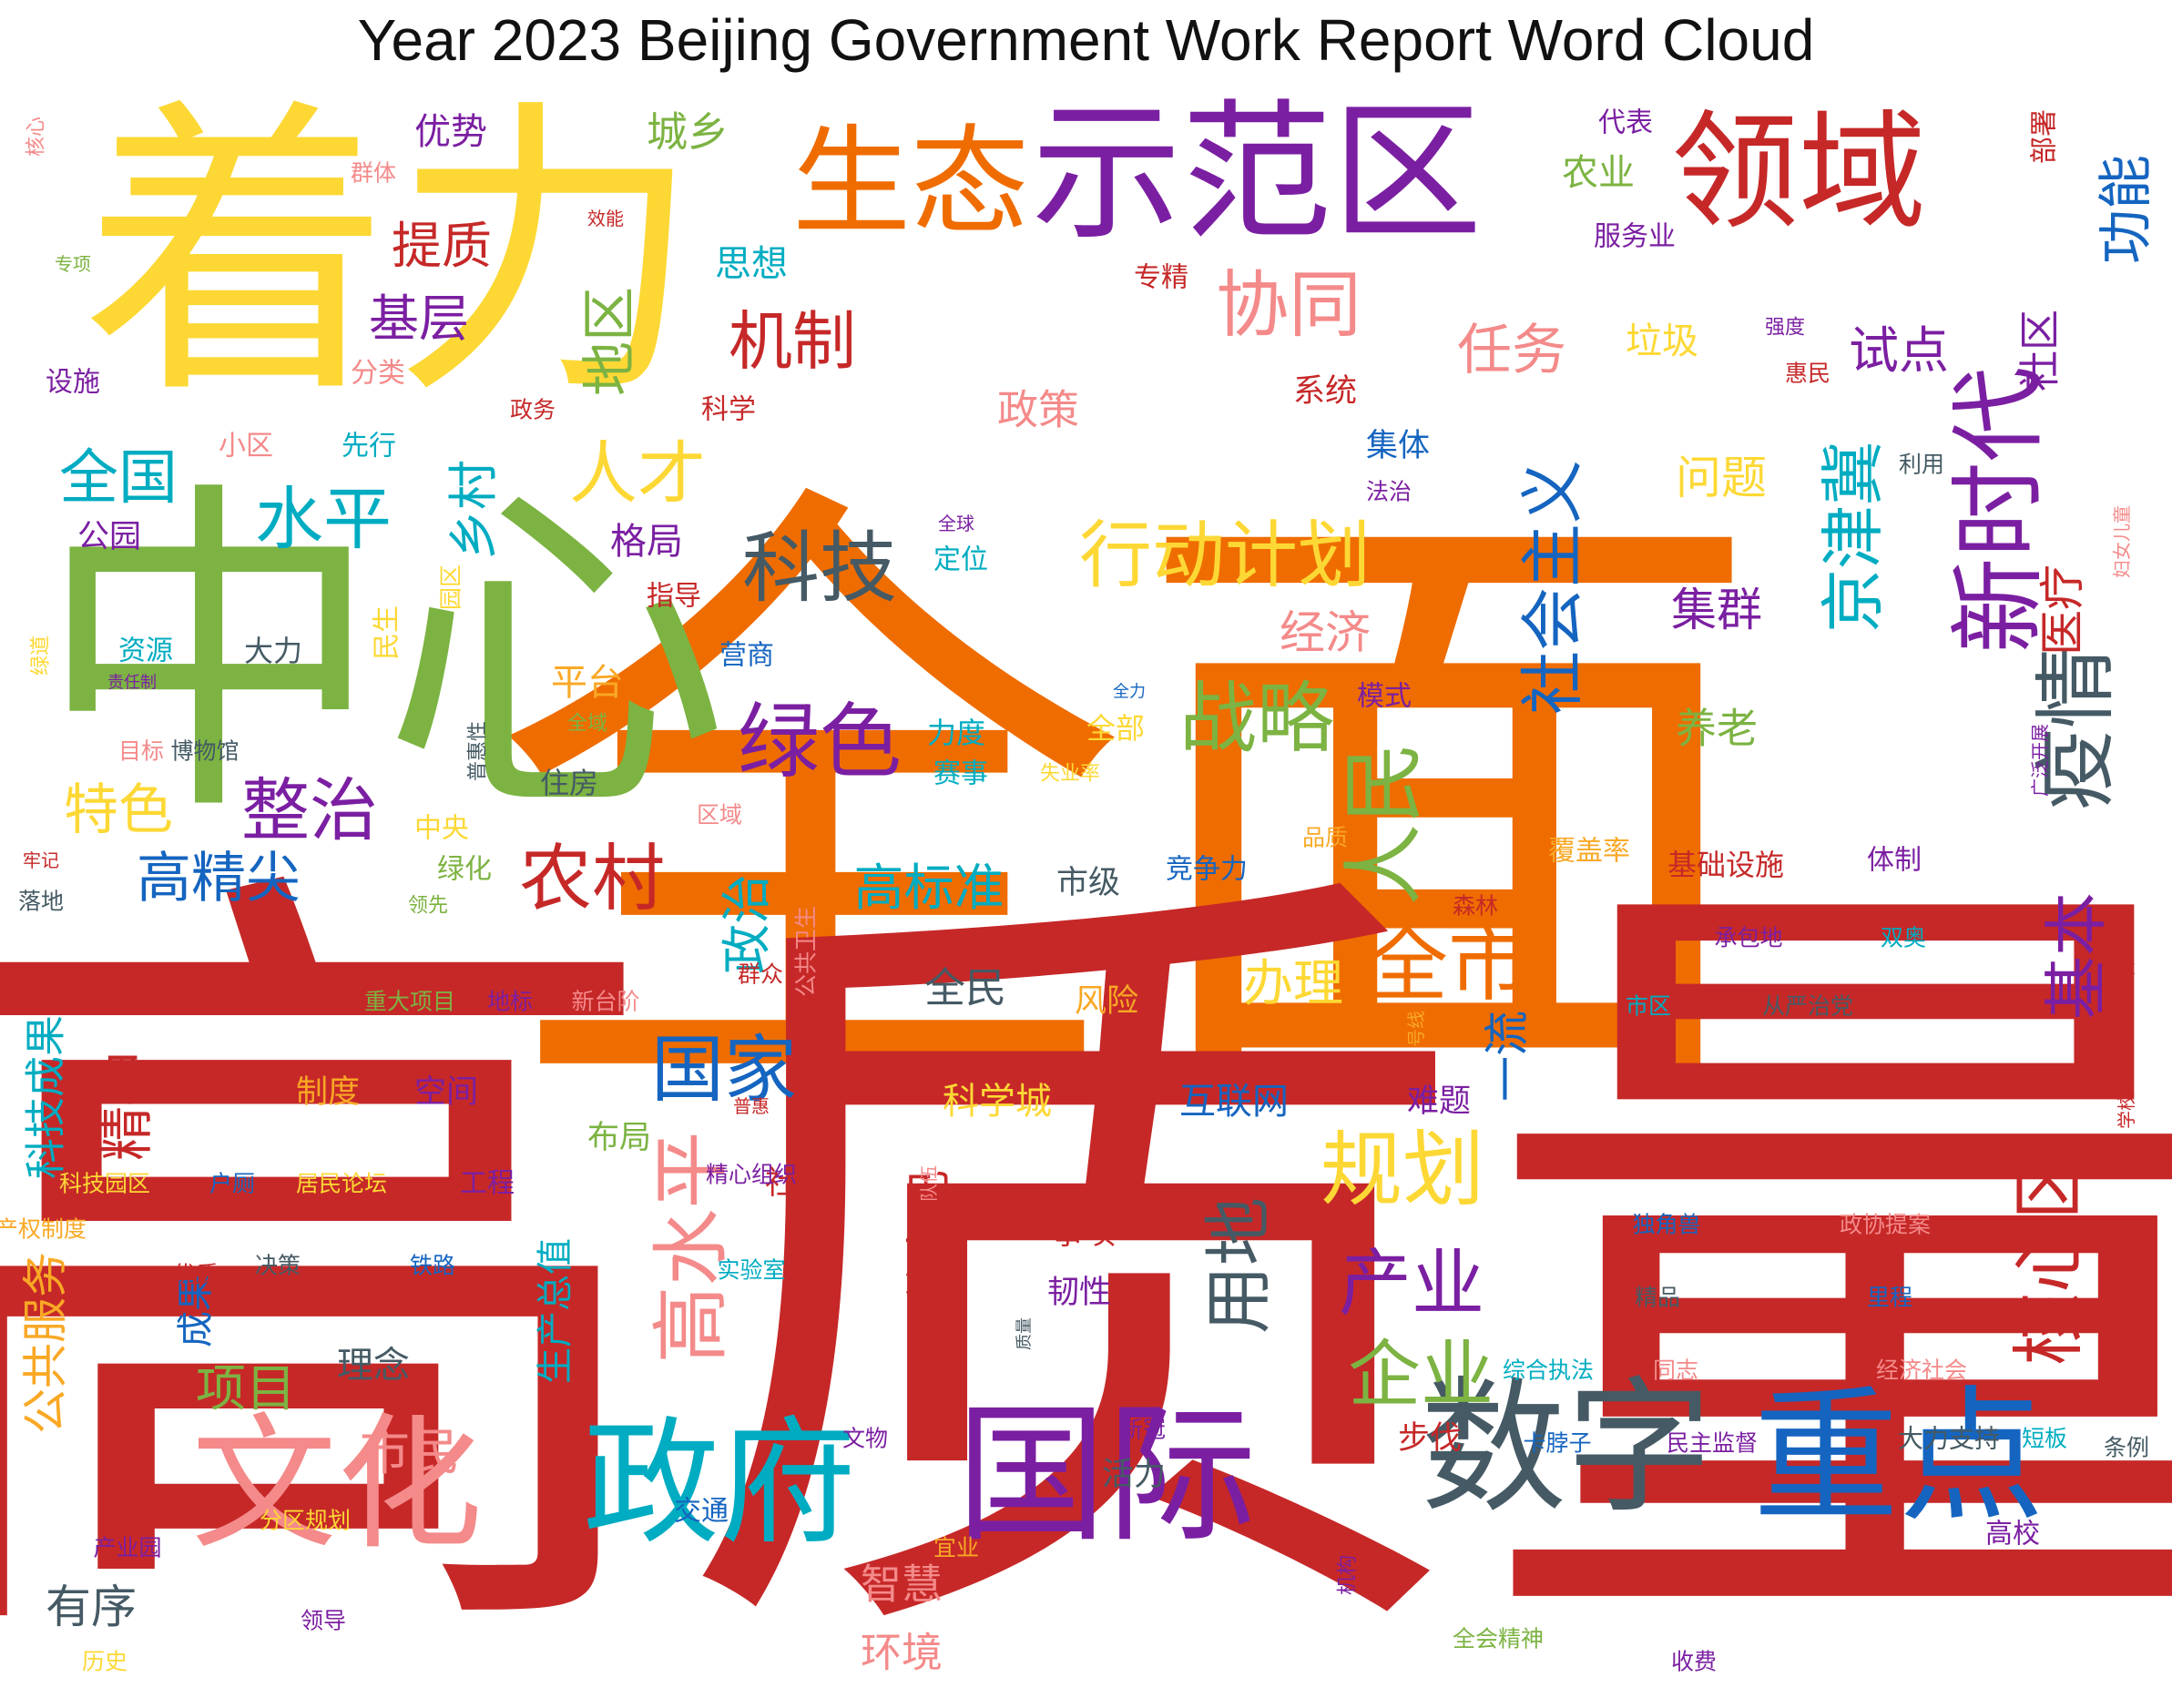 The image size is (2172, 1708). I want to click on word-cloud-term: 系统, so click(1325, 391).